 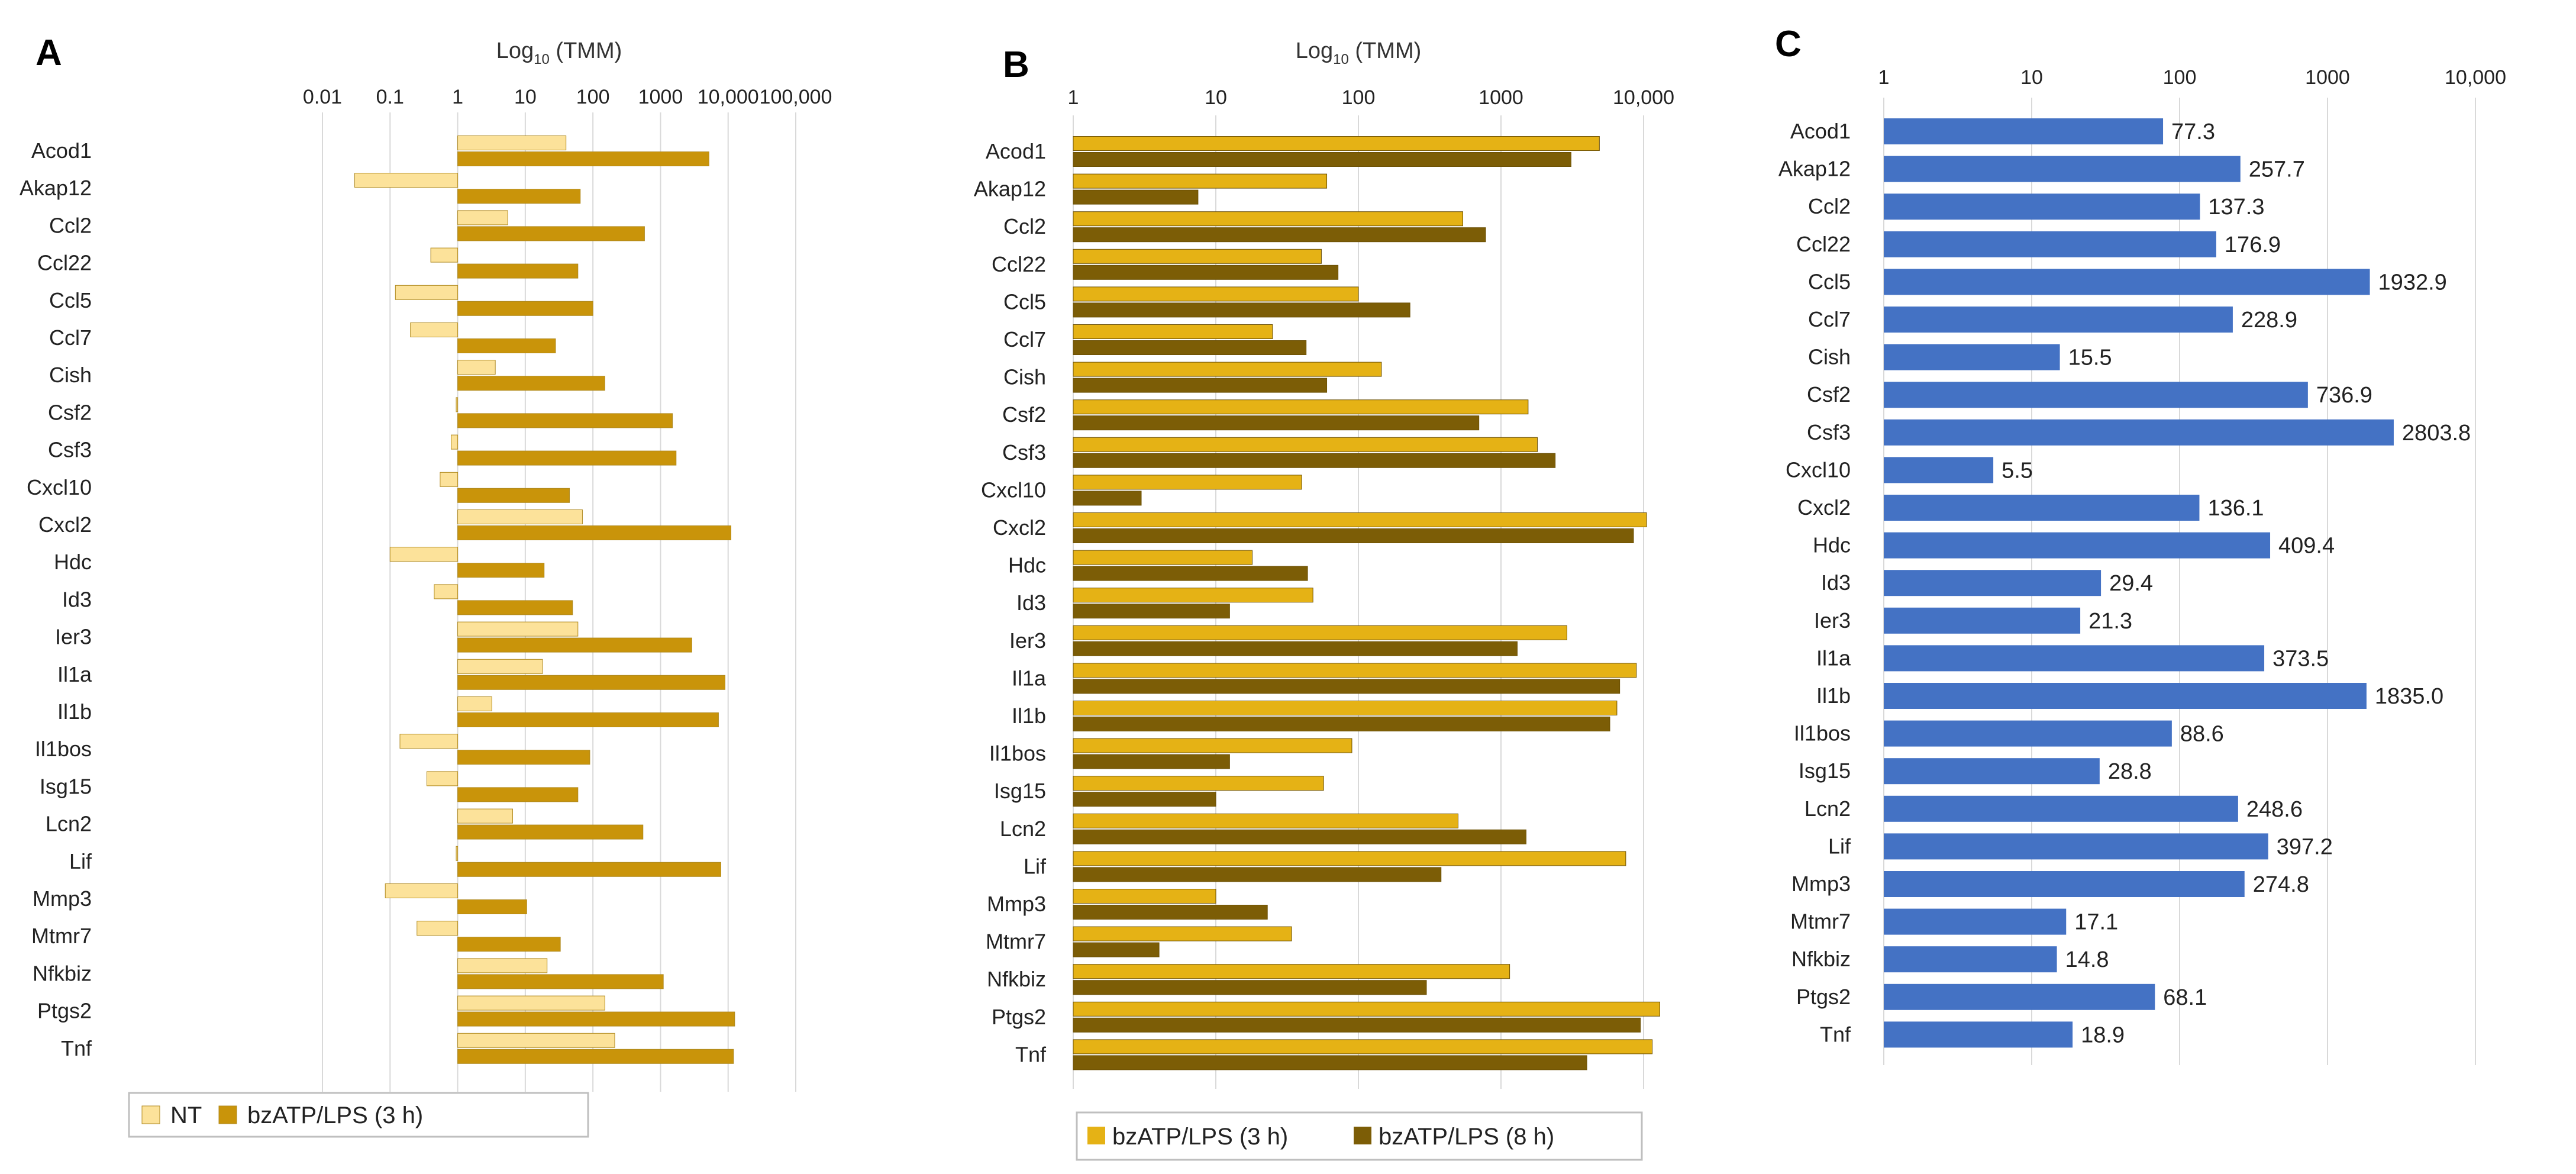 I want to click on data-label: 274.8, so click(x=2281, y=884).